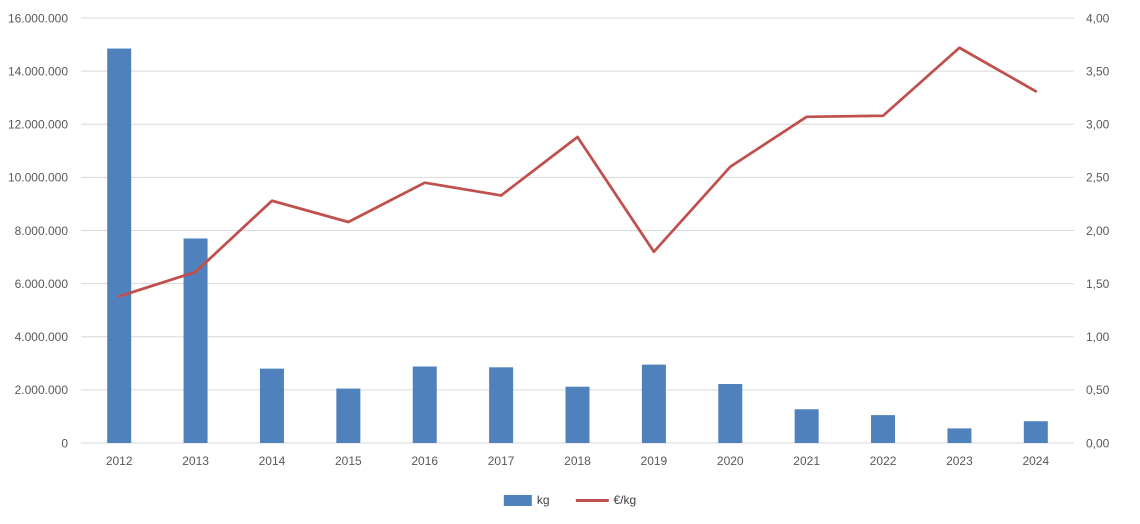 The image size is (1140, 524). What do you see at coordinates (654, 461) in the screenshot?
I see `x-tick-label-2019: 2019` at bounding box center [654, 461].